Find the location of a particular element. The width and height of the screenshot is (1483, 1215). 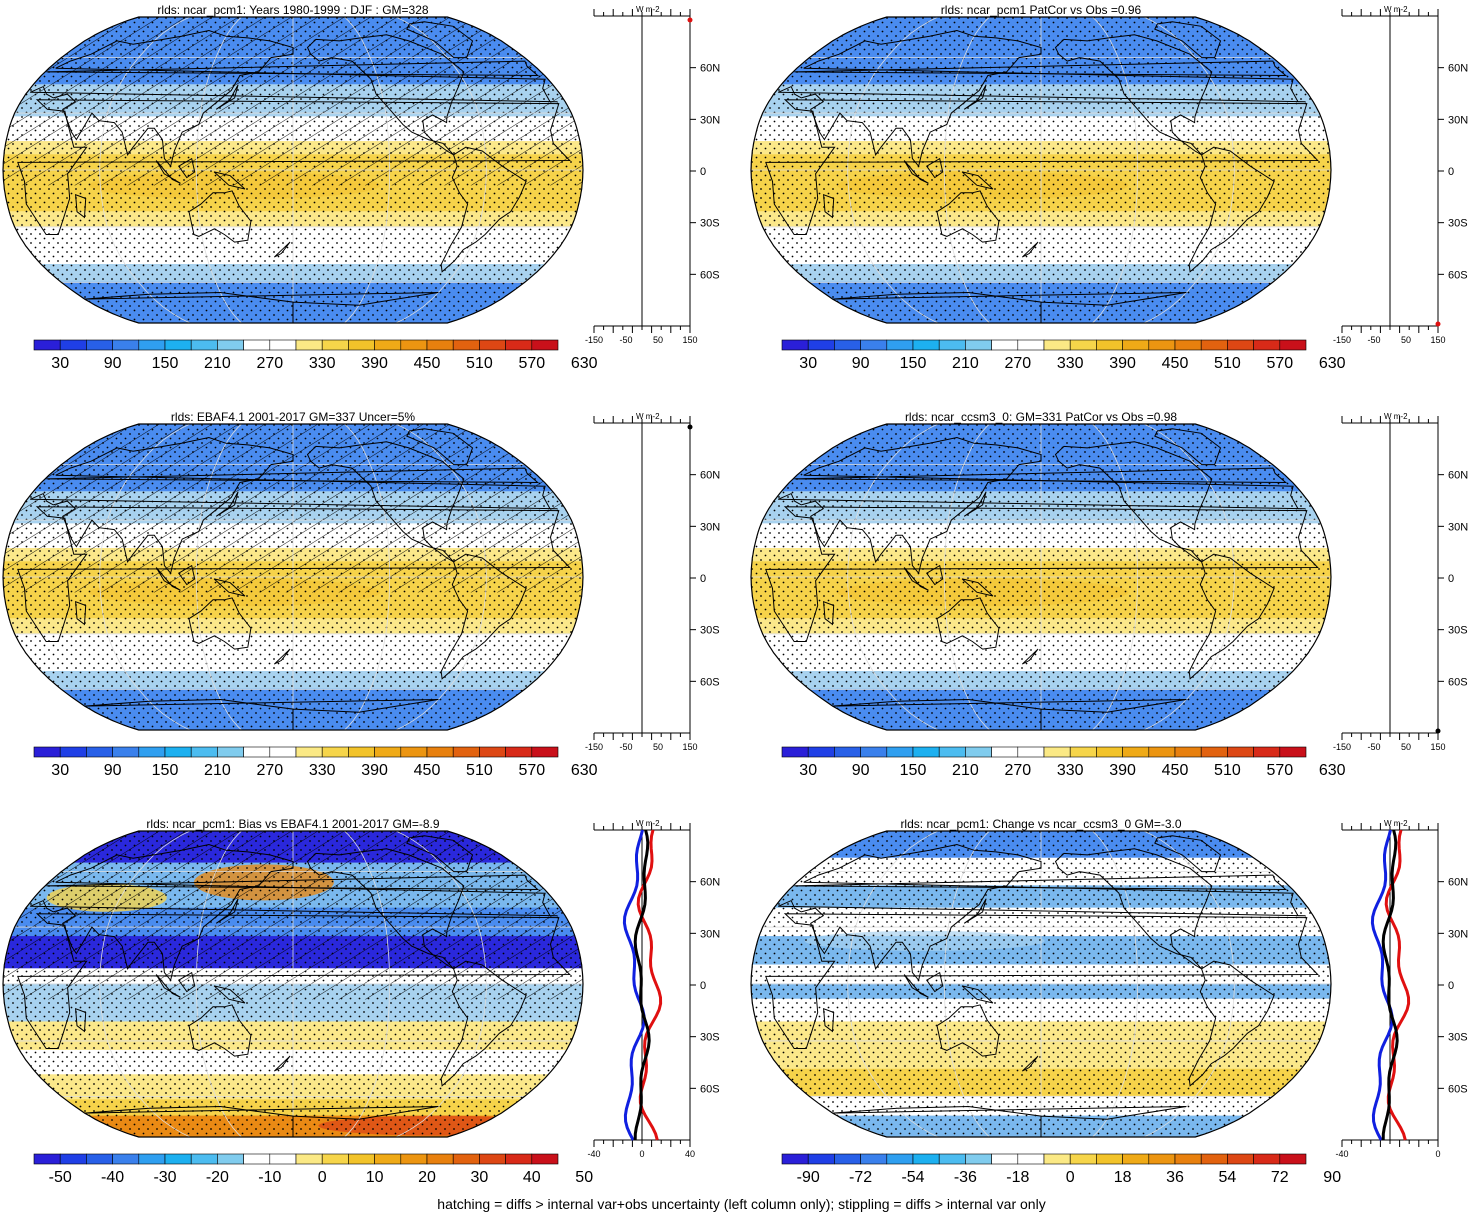

profile-x-tick: 40 is located at coordinates (690, 1154).